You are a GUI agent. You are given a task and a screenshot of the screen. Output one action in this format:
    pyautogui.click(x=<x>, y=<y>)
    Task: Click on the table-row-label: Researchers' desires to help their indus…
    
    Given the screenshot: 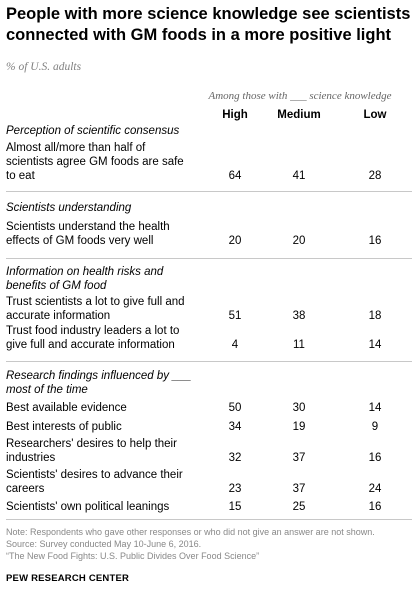 What is the action you would take?
    pyautogui.click(x=91, y=451)
    